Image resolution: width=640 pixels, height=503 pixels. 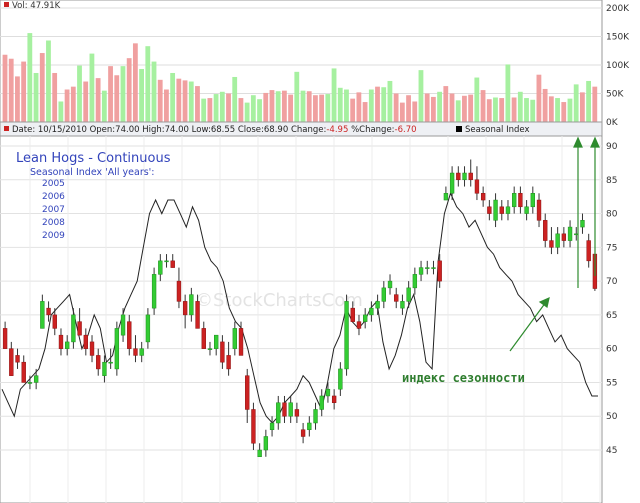 I want to click on seasonal-year: 2007, so click(x=53, y=210).